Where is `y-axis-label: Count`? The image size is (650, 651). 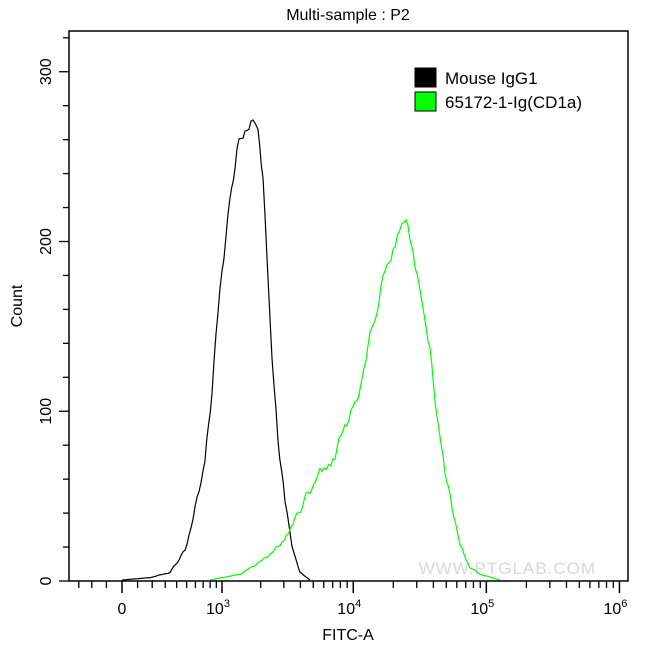
y-axis-label: Count is located at coordinates (17, 305).